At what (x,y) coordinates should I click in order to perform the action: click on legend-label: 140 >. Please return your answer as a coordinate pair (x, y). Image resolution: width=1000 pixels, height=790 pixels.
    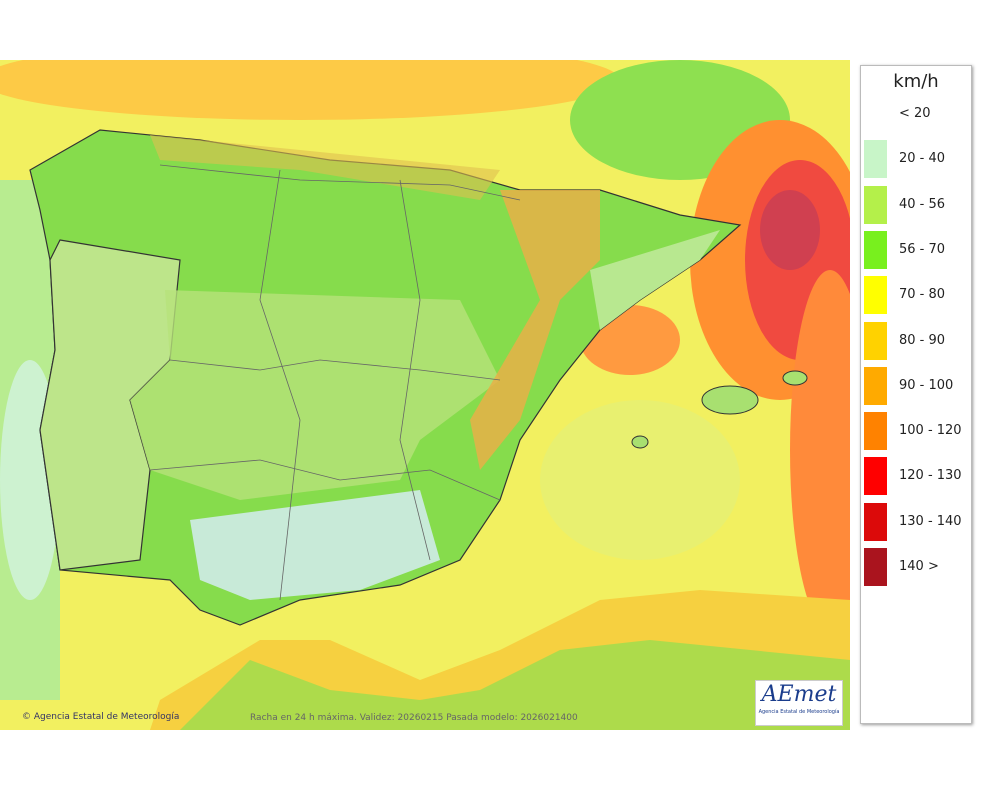
    Looking at the image, I should click on (919, 566).